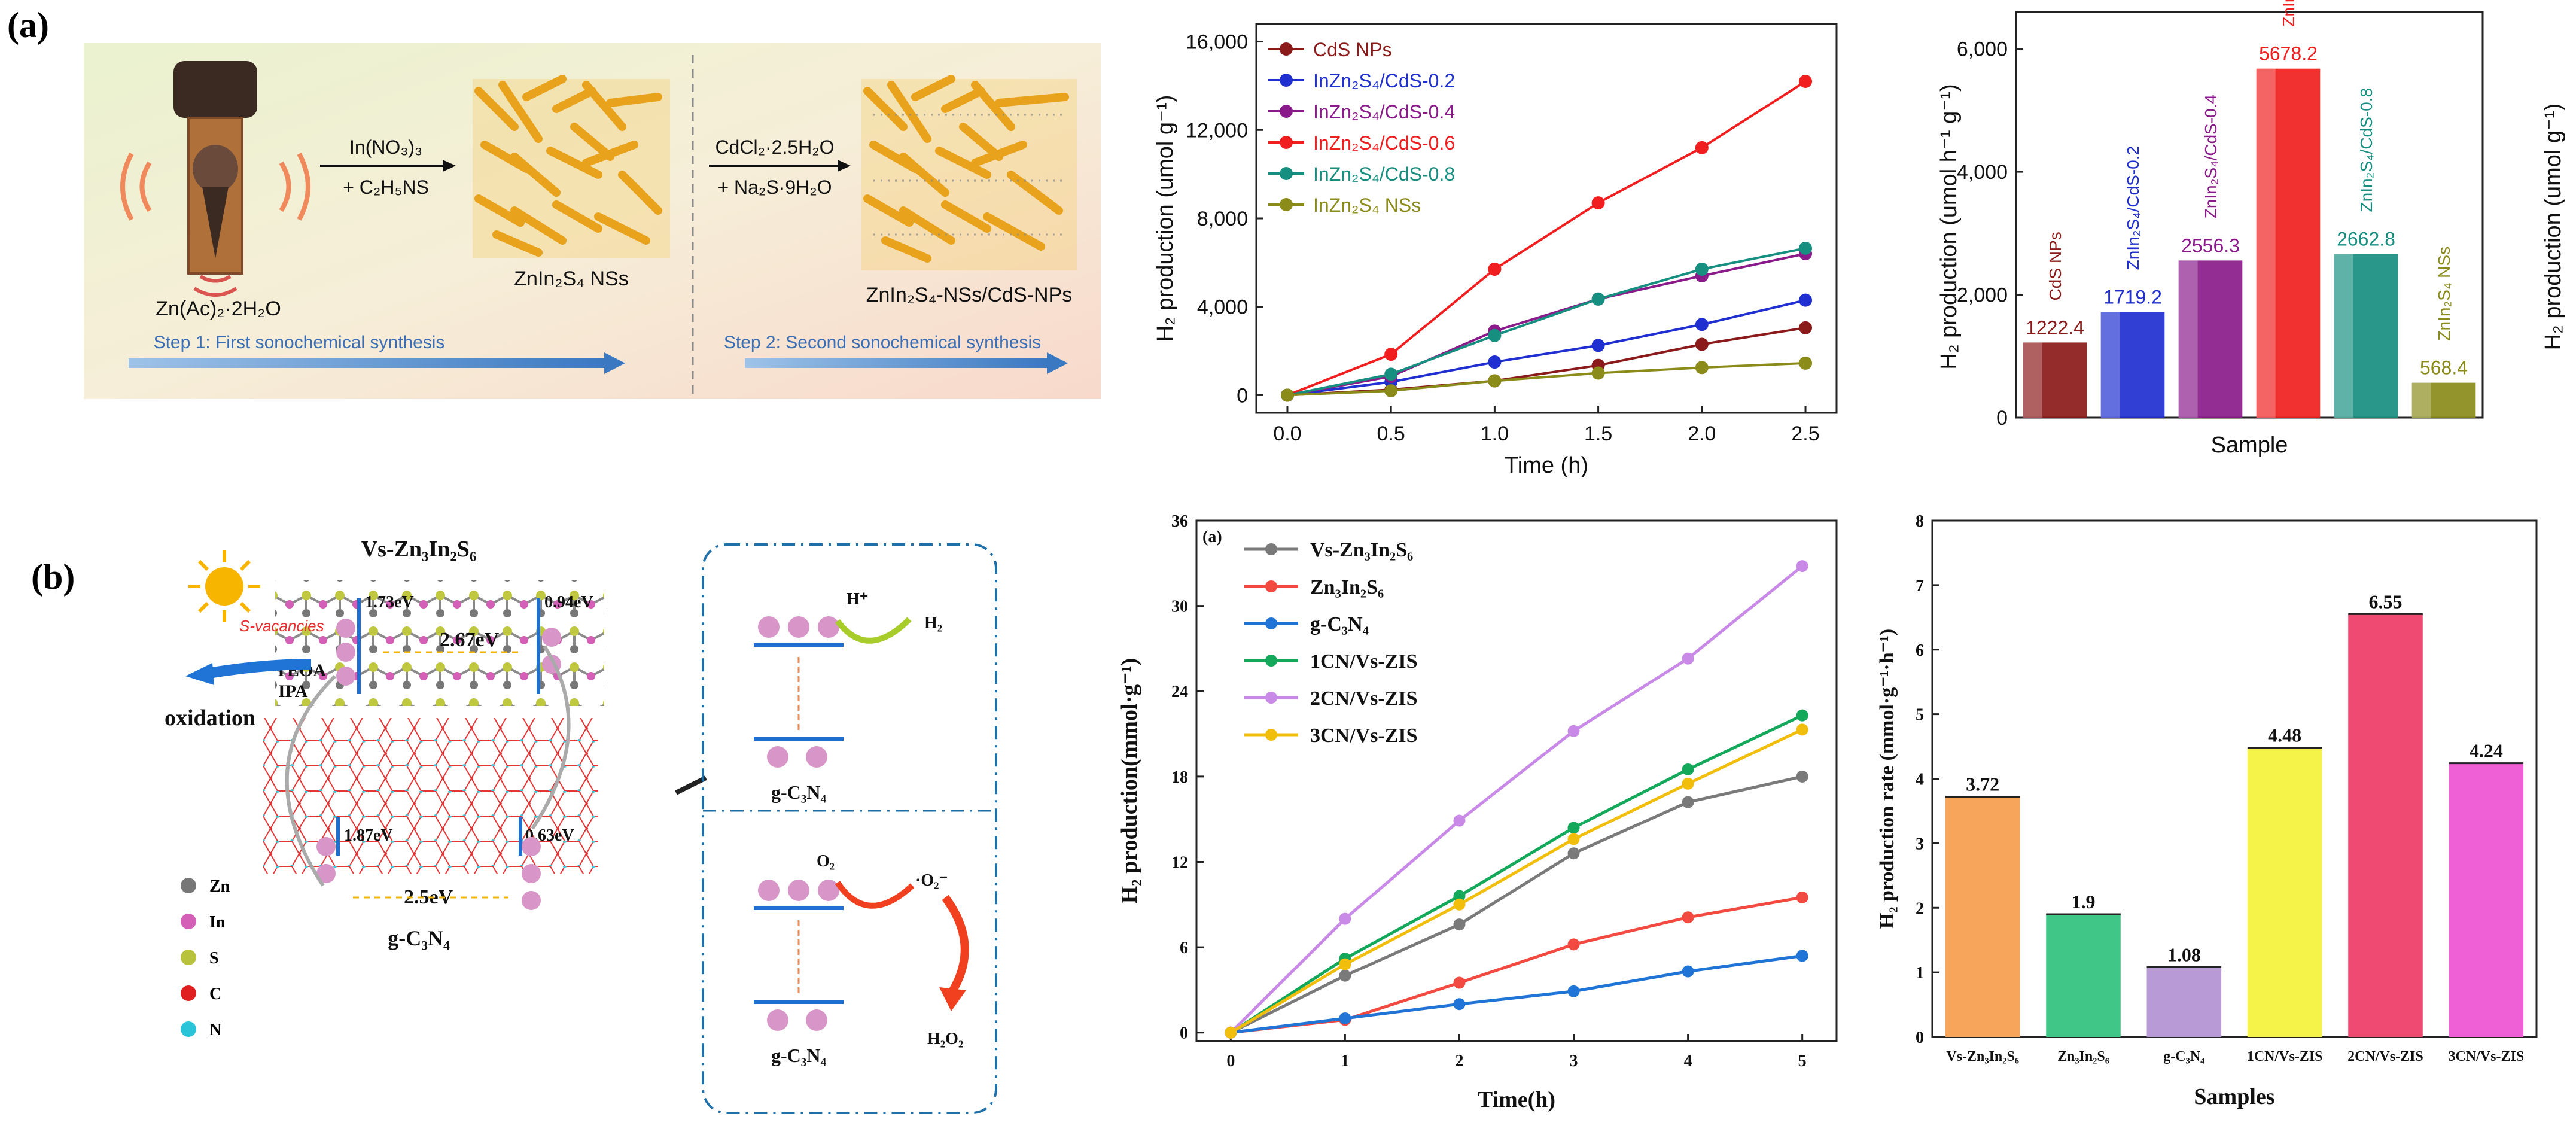  Describe the element at coordinates (798, 1055) in the screenshot. I see `gcn-label-lower: g-C₃N₄` at that location.